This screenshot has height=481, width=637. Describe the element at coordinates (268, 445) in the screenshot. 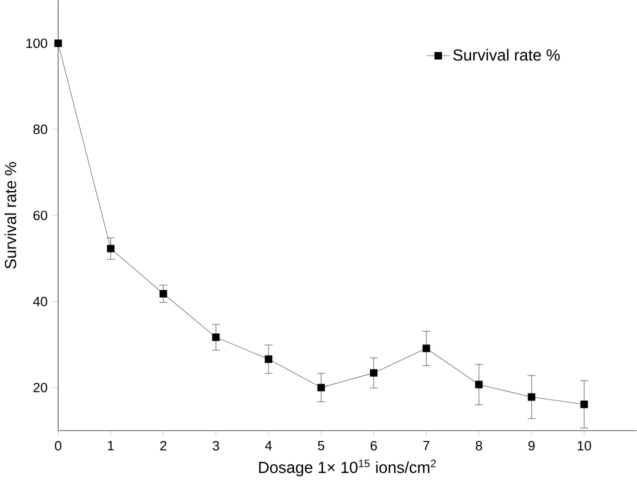

I see `x-tick-label: 4` at that location.